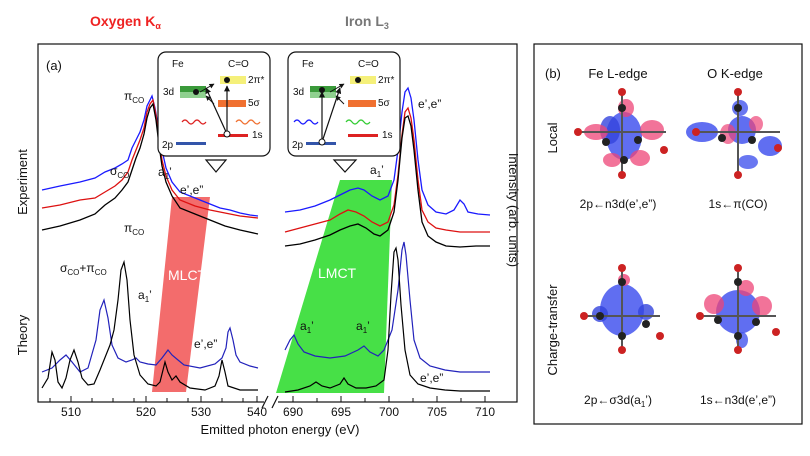 The image size is (810, 456). I want to click on label-sigma-exp: σCO, so click(119, 172).